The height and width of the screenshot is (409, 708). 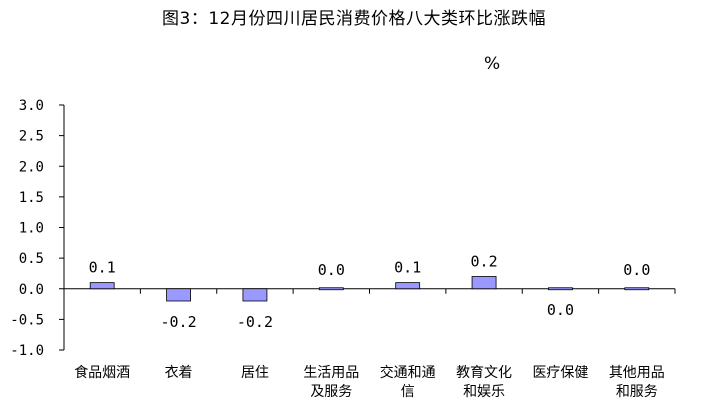 I want to click on x-tick-label: 教育文化, so click(x=484, y=373).